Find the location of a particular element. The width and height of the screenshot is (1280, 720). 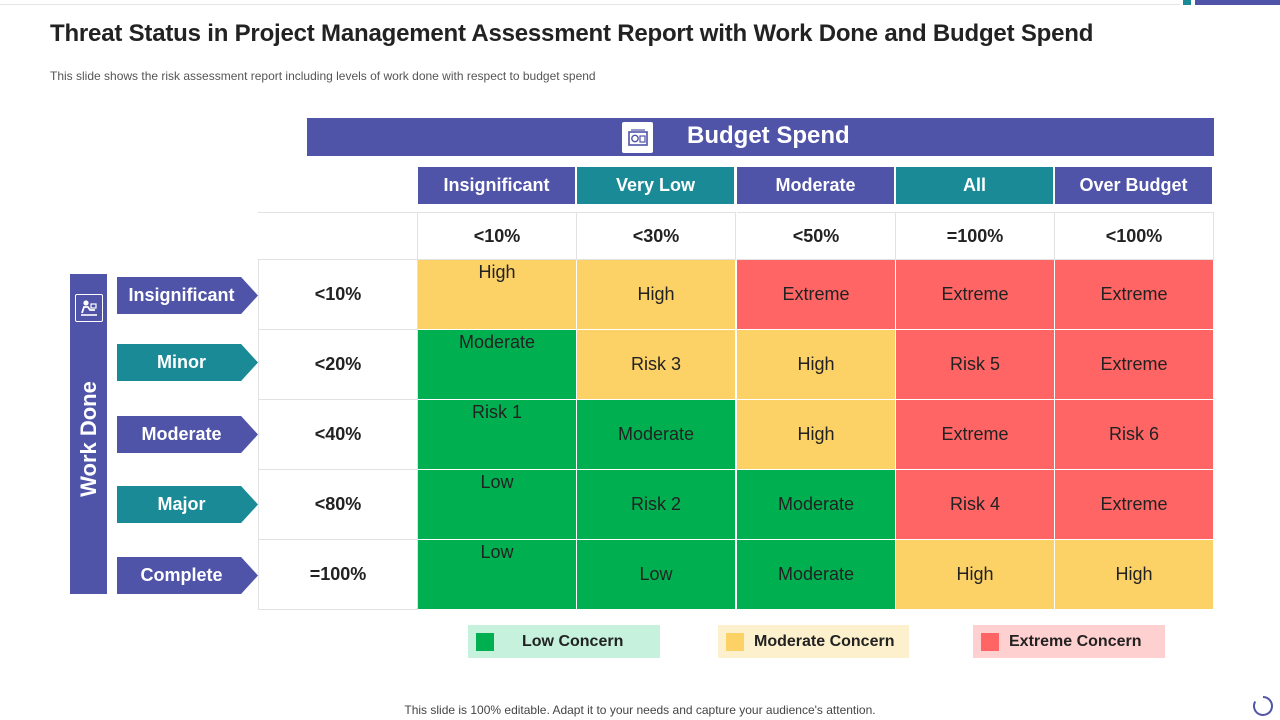

budget-column-header-over-budget: Over Budget is located at coordinates (1133, 185).